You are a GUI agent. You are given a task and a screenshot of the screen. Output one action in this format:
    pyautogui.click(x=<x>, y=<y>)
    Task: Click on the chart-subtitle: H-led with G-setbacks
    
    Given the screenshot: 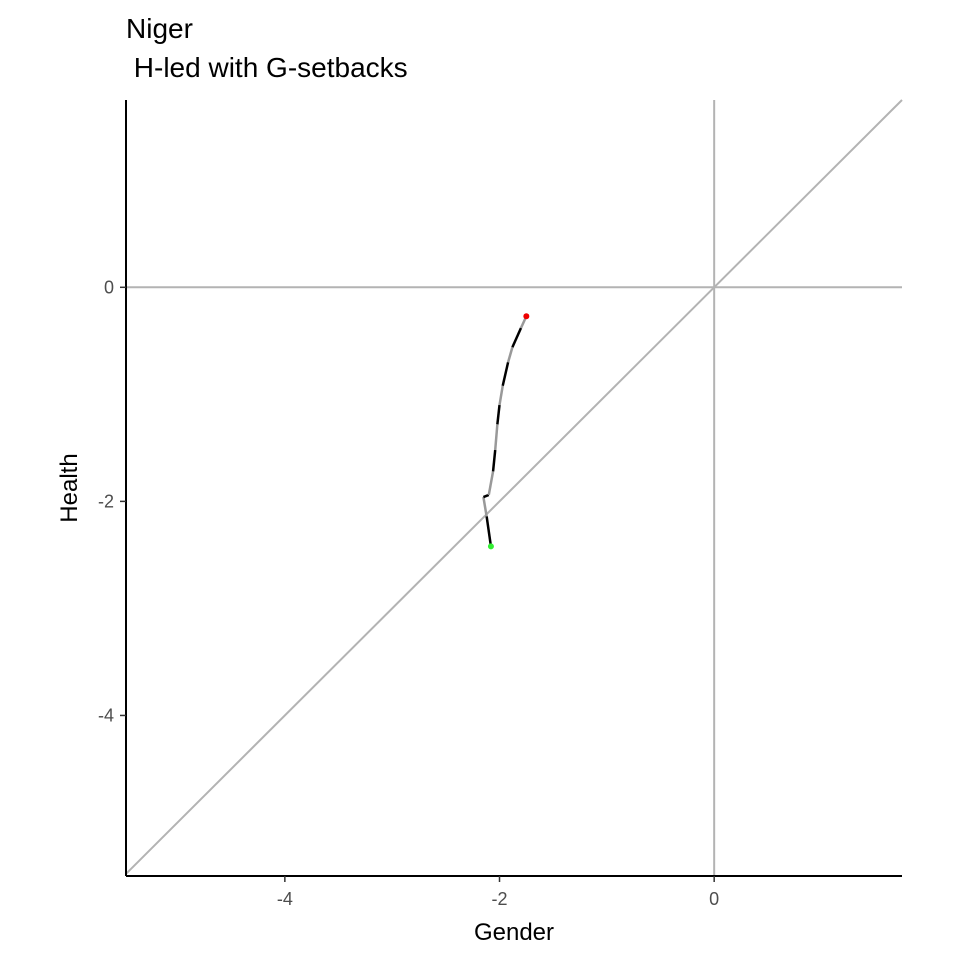 What is the action you would take?
    pyautogui.click(x=267, y=67)
    